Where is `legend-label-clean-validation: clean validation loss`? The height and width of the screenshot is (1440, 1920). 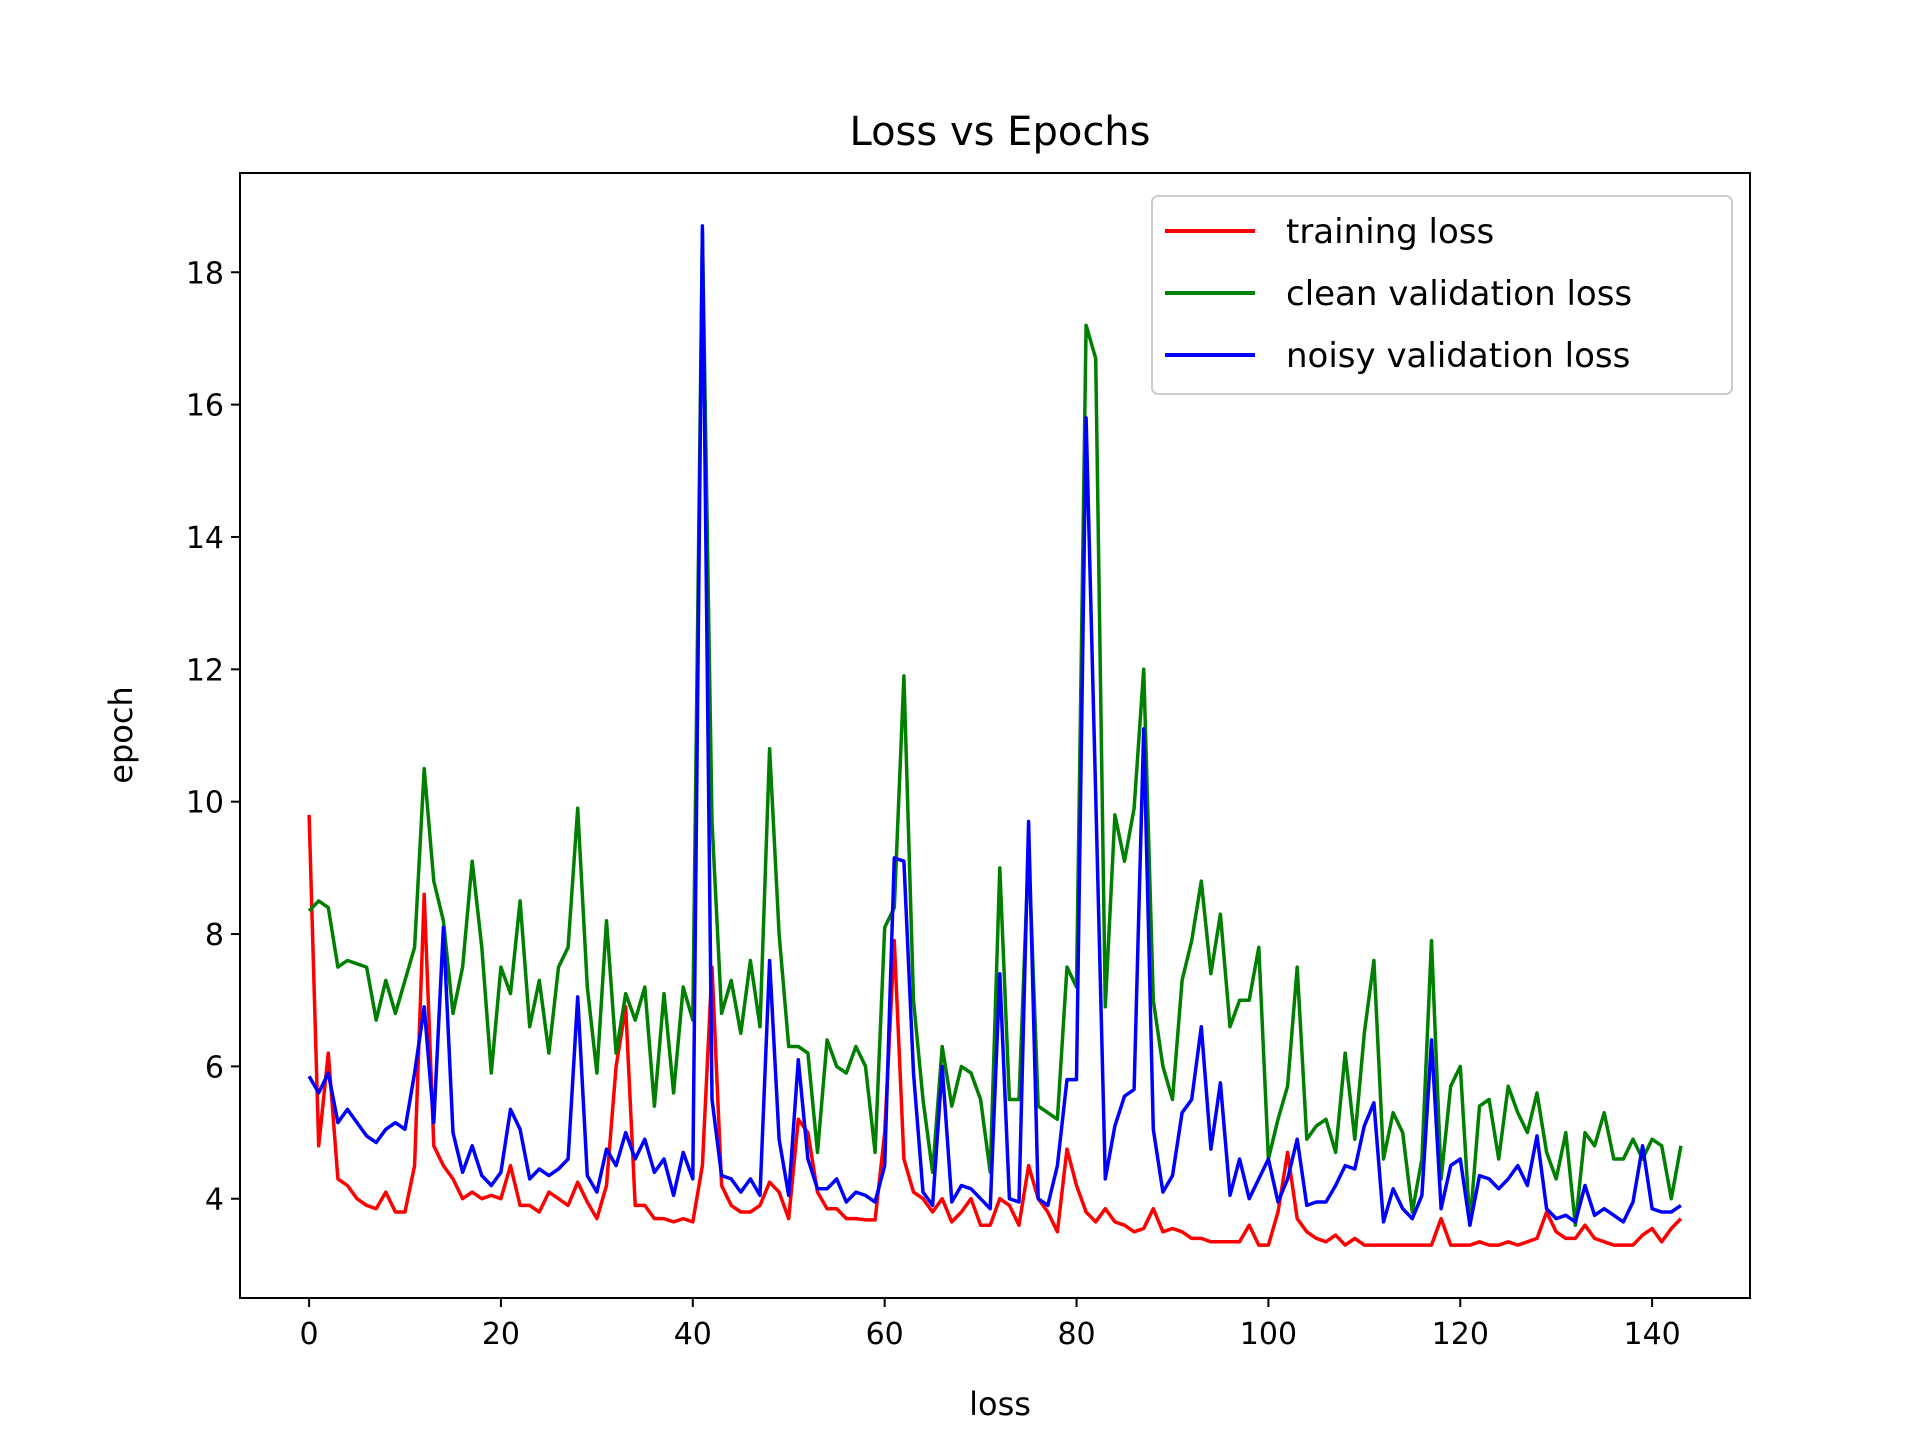
legend-label-clean-validation: clean validation loss is located at coordinates (1459, 294).